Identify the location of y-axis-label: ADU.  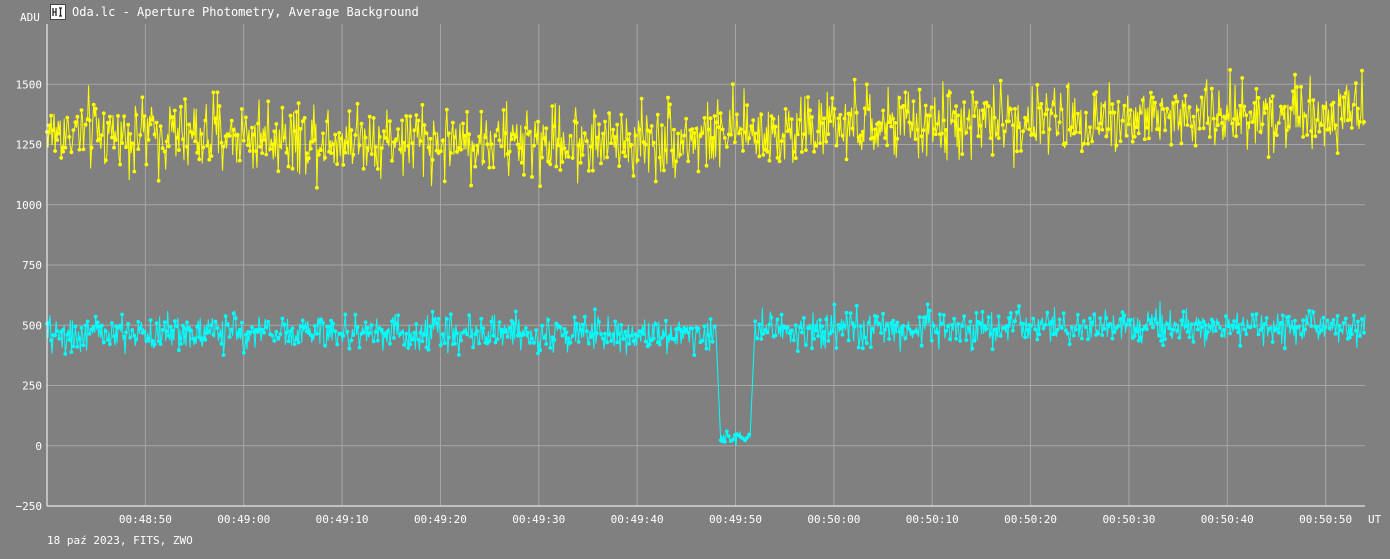
(30, 17).